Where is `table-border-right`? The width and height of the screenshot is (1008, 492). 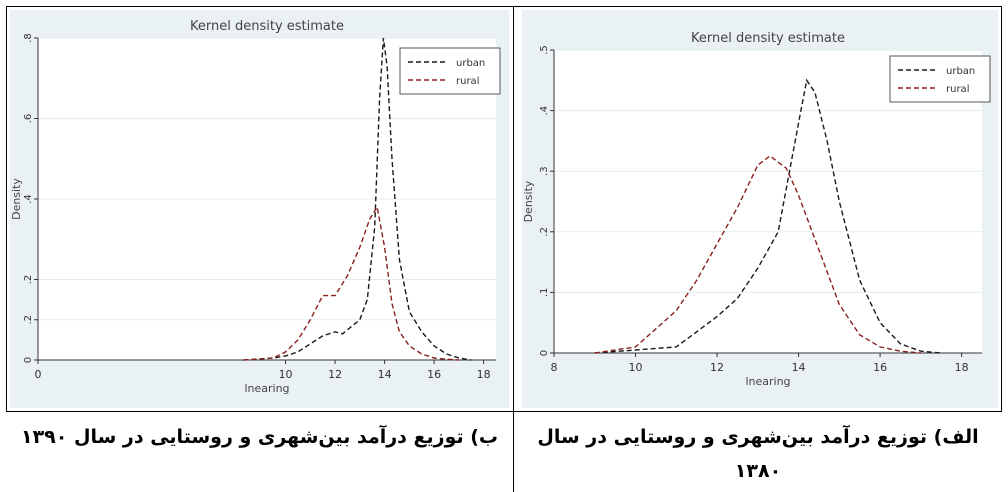
table-border-right is located at coordinates (1001, 208).